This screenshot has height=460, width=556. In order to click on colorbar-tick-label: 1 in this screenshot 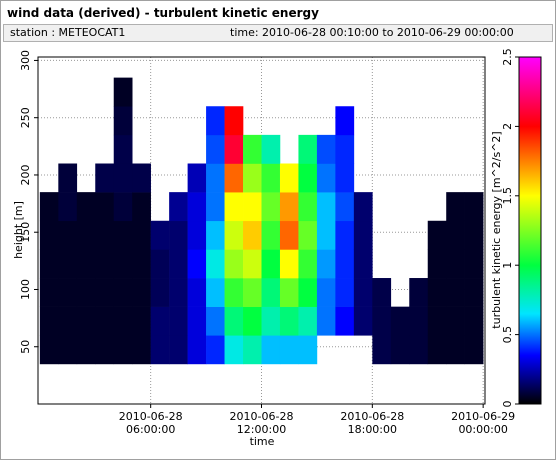, I will do `click(507, 265)`.